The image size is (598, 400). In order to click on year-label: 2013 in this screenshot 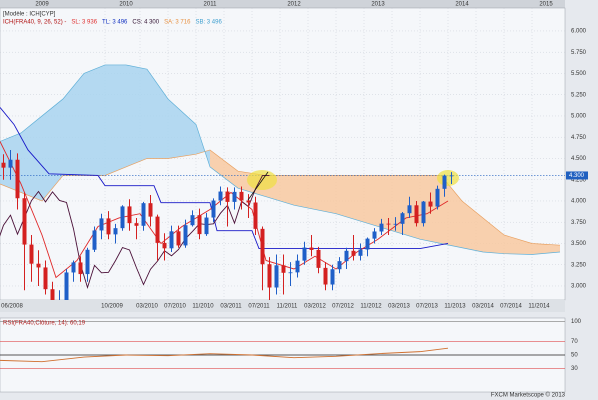, I will do `click(378, 5)`.